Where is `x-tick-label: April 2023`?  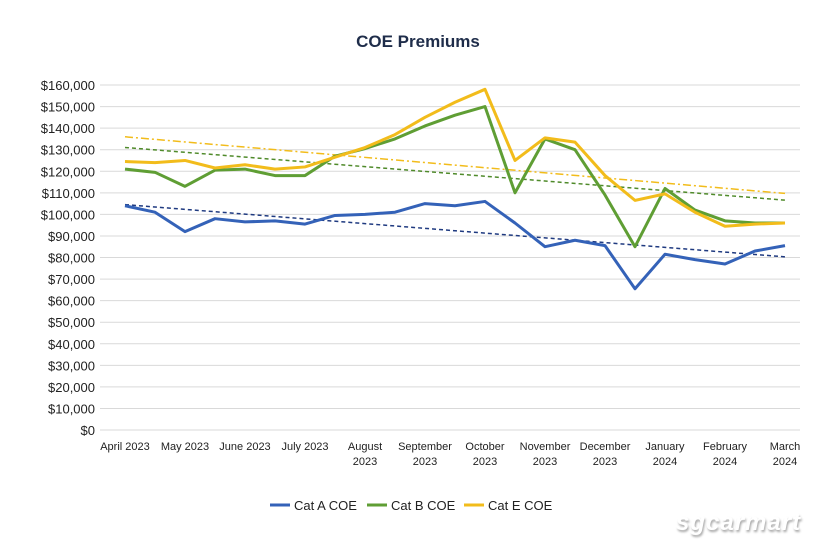 x-tick-label: April 2023 is located at coordinates (125, 447).